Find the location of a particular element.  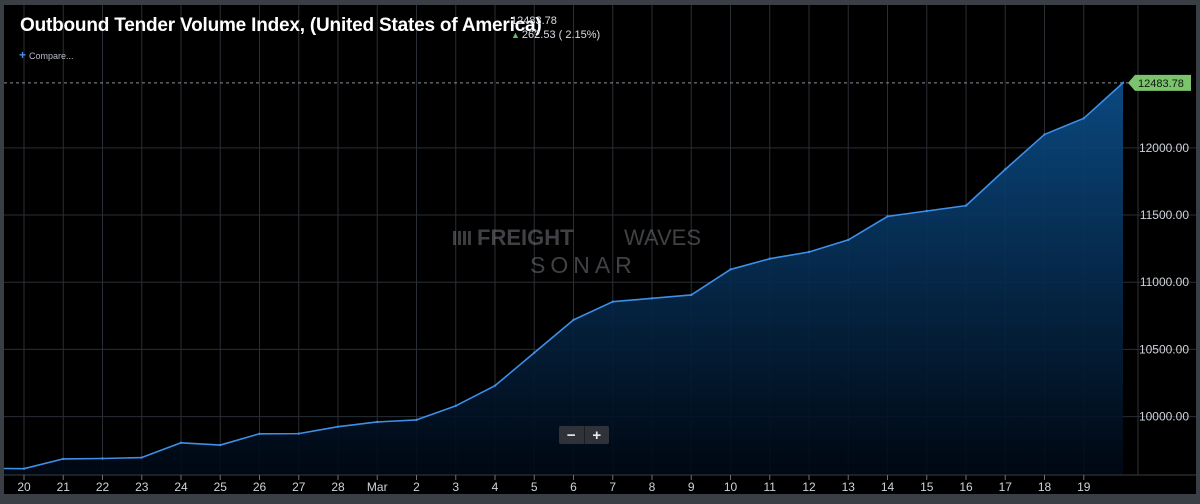

zoom-in-button: + is located at coordinates (596, 435).